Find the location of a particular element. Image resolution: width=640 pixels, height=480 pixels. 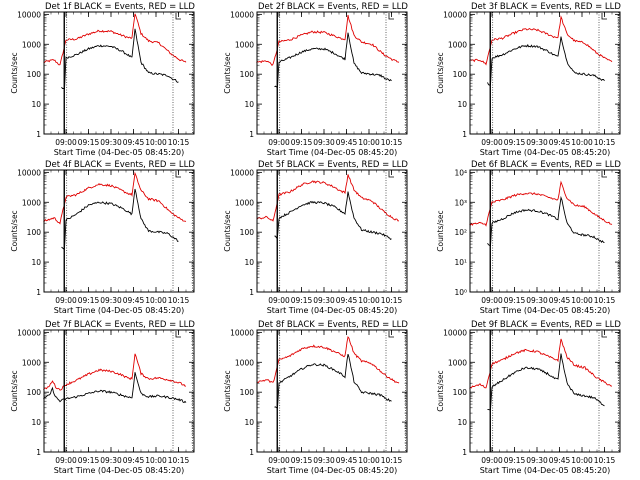

panel-title: Det 8f BLACK = Events, RED = LLD is located at coordinates (333, 325).